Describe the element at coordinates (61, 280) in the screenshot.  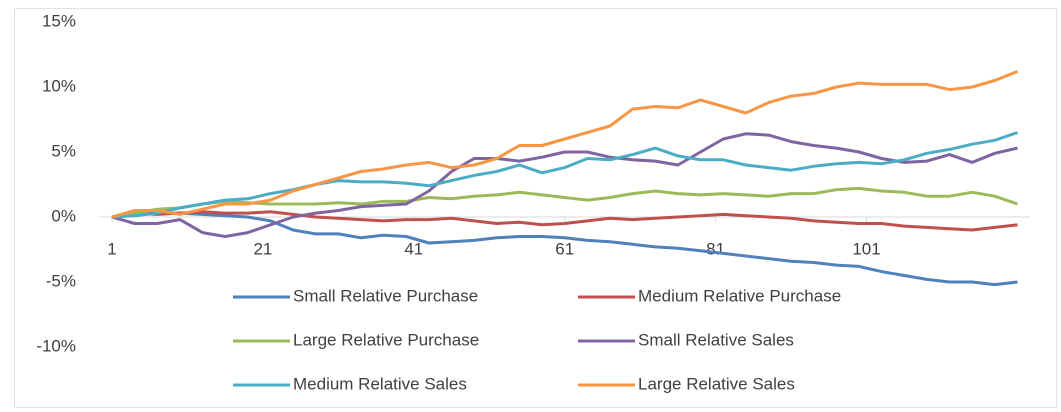
I see `y-tick-label: -5%` at that location.